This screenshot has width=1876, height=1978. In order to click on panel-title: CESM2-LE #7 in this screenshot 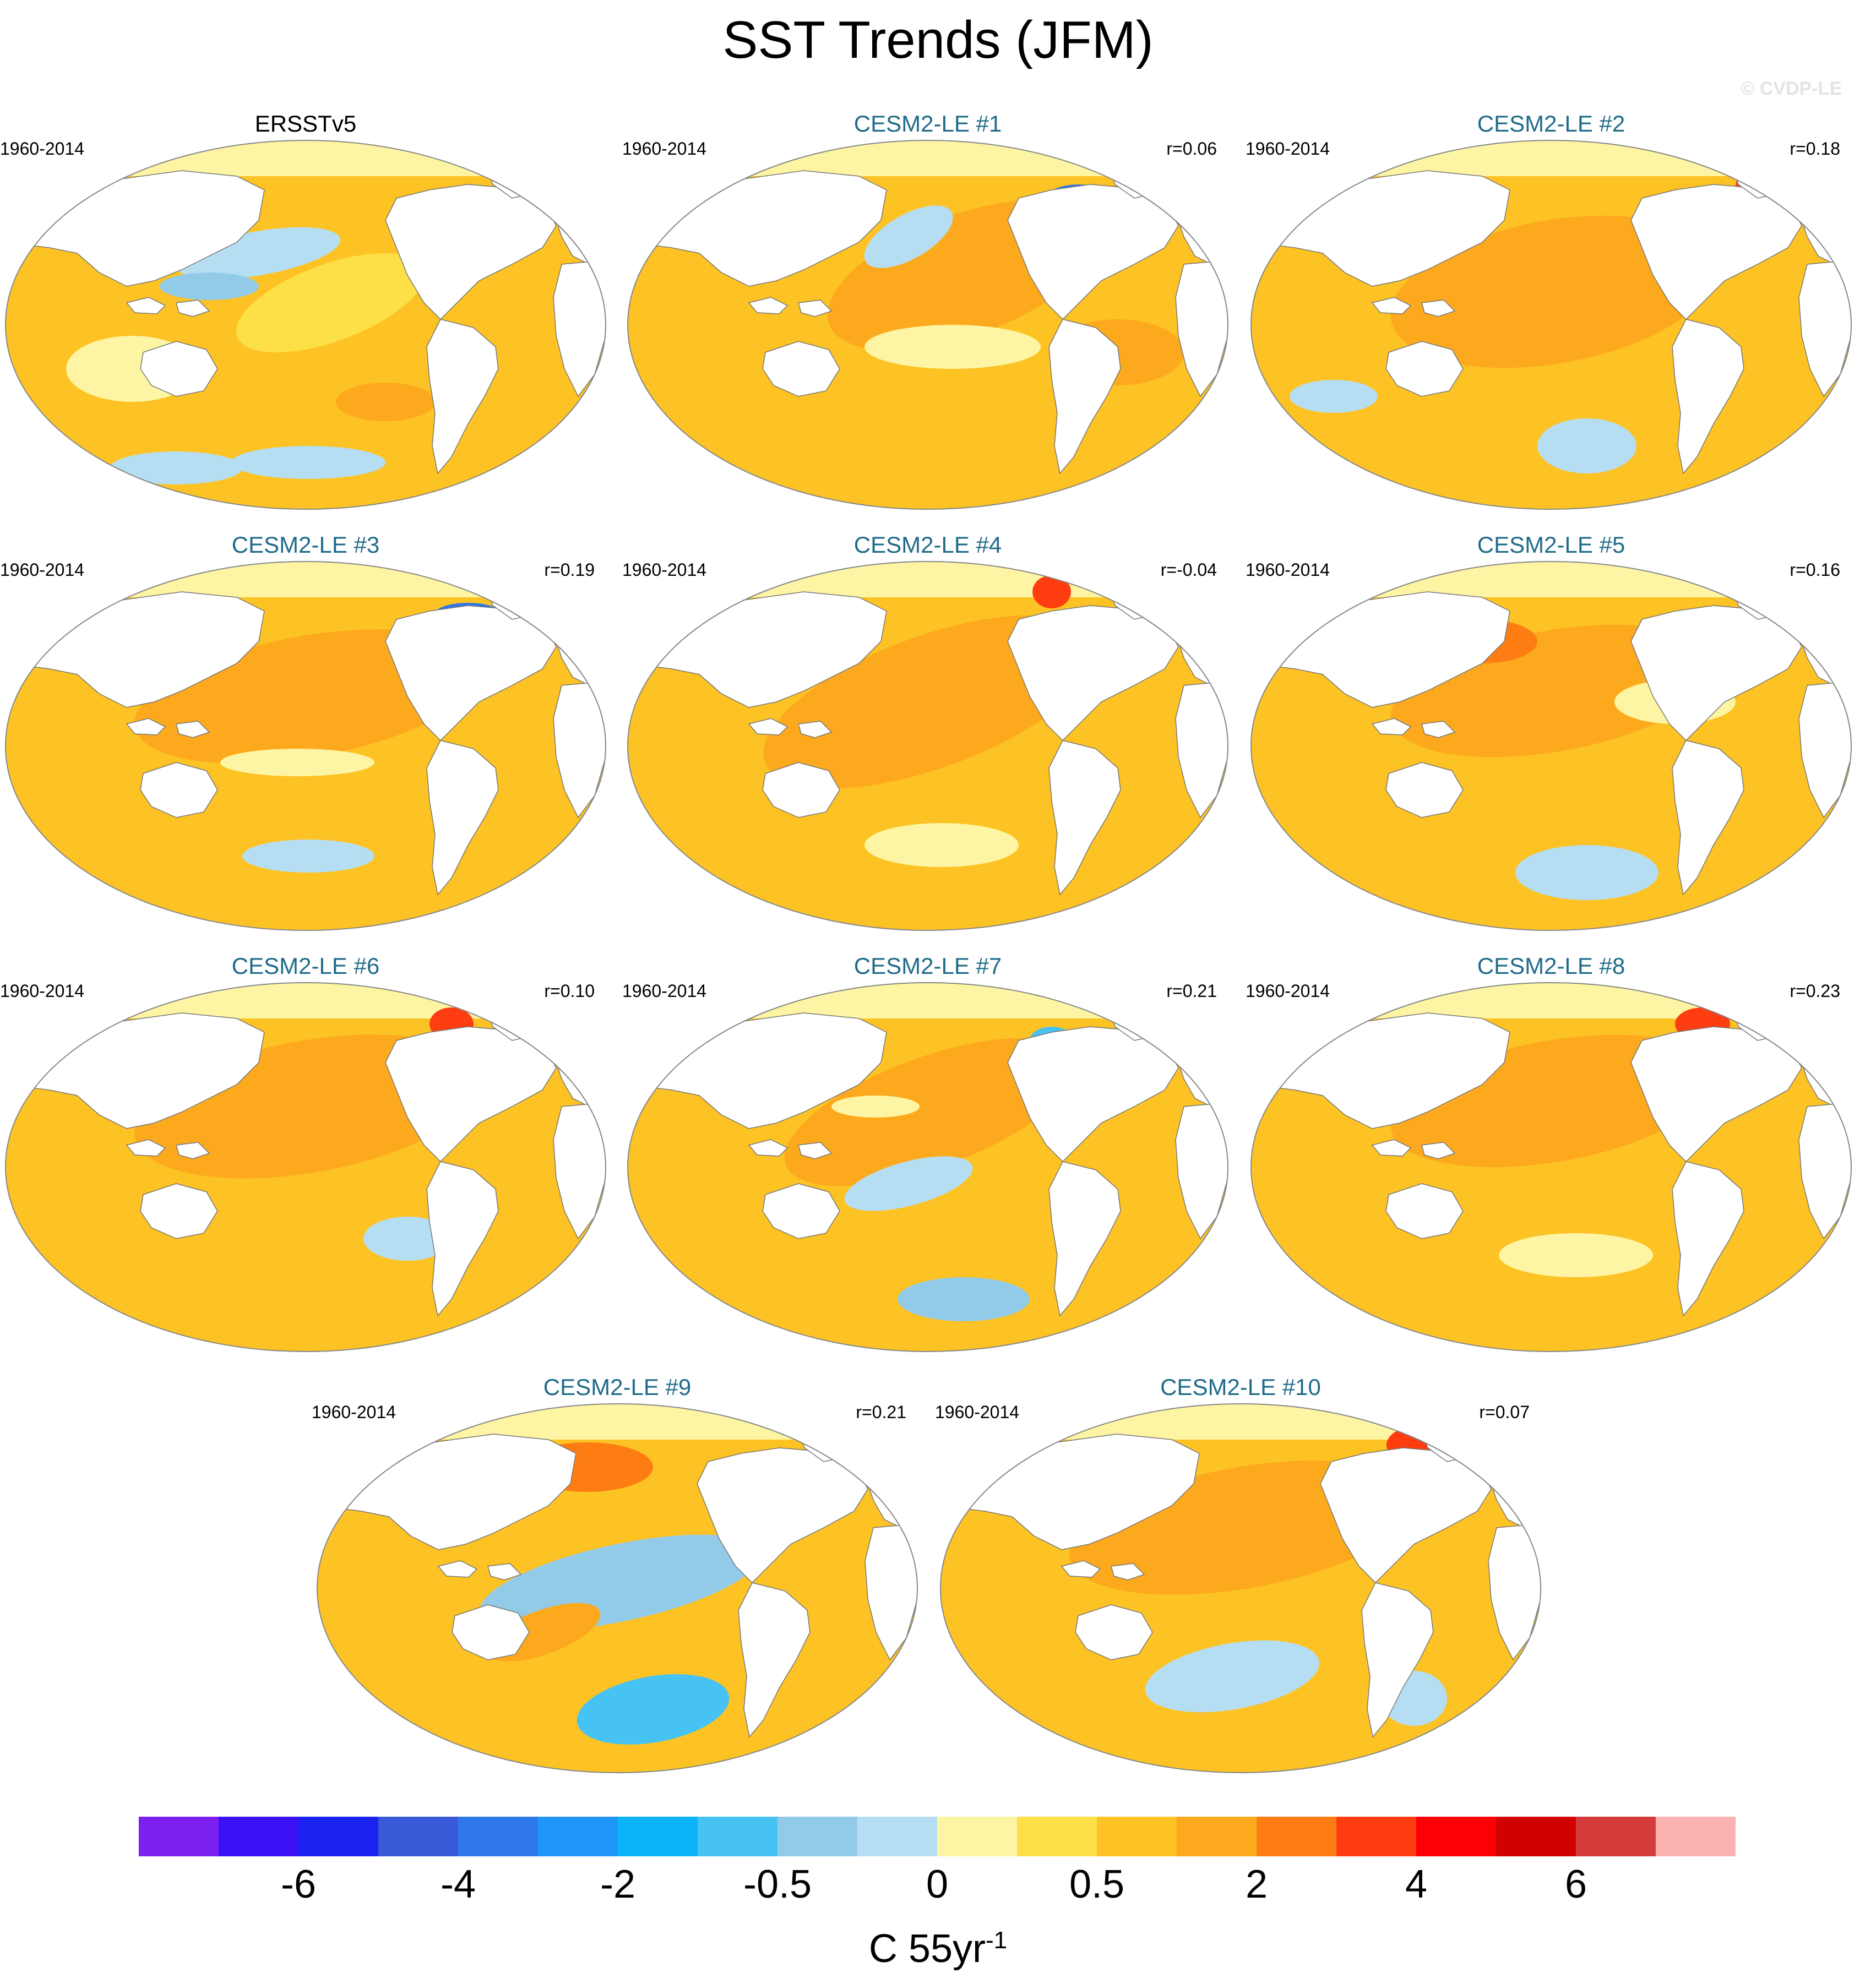, I will do `click(927, 966)`.